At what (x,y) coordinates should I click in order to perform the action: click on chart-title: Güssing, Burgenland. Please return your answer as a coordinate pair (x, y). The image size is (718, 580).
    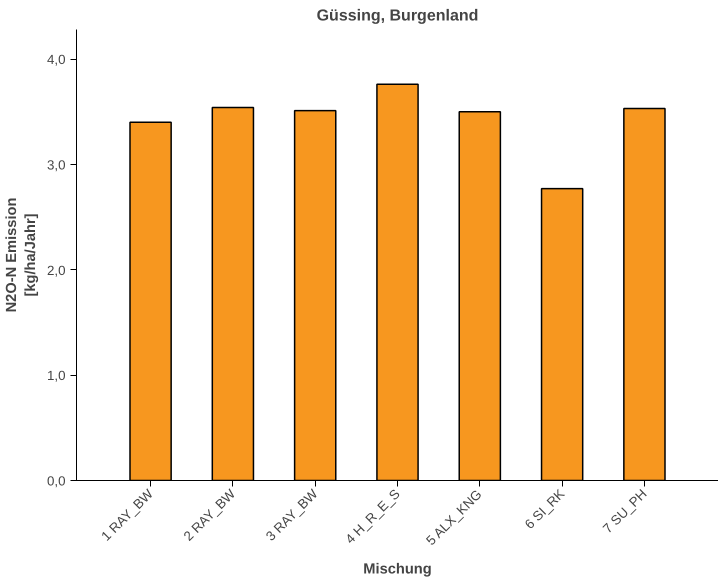
    Looking at the image, I should click on (397, 16).